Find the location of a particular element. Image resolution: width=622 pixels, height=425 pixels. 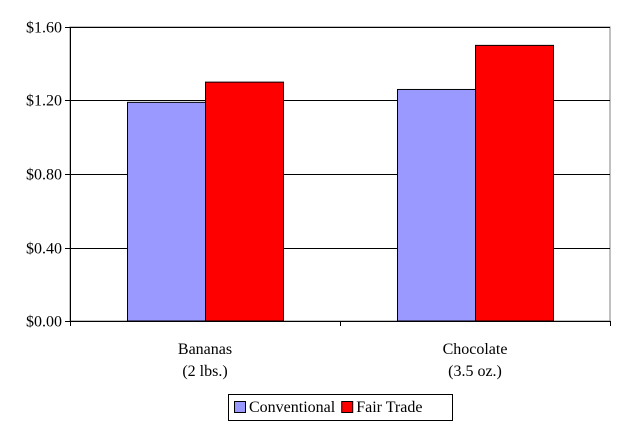

x-tick-label: Chocolate is located at coordinates (475, 349).